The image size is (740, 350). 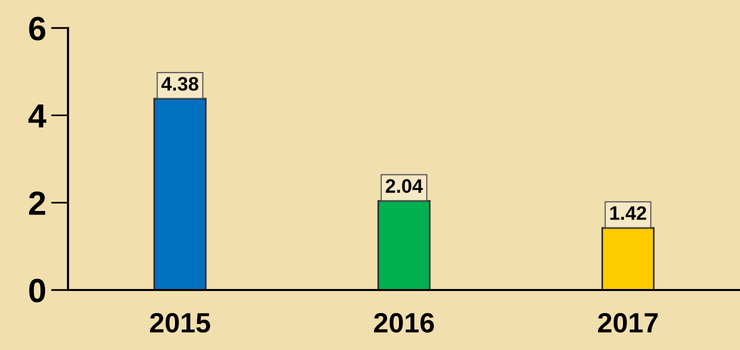 I want to click on y-tick-label: 6, so click(x=37, y=28).